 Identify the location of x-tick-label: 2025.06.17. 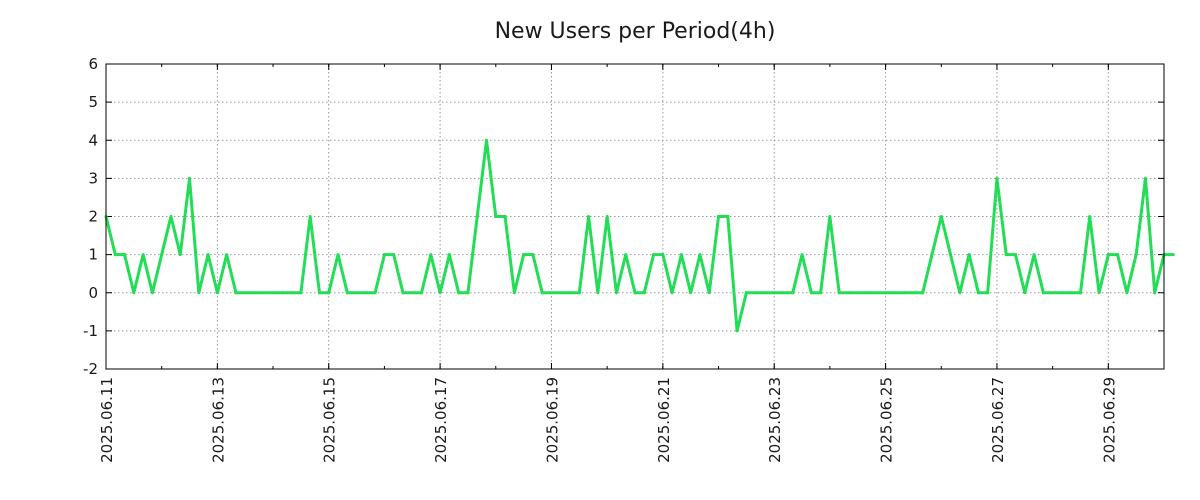
(441, 420).